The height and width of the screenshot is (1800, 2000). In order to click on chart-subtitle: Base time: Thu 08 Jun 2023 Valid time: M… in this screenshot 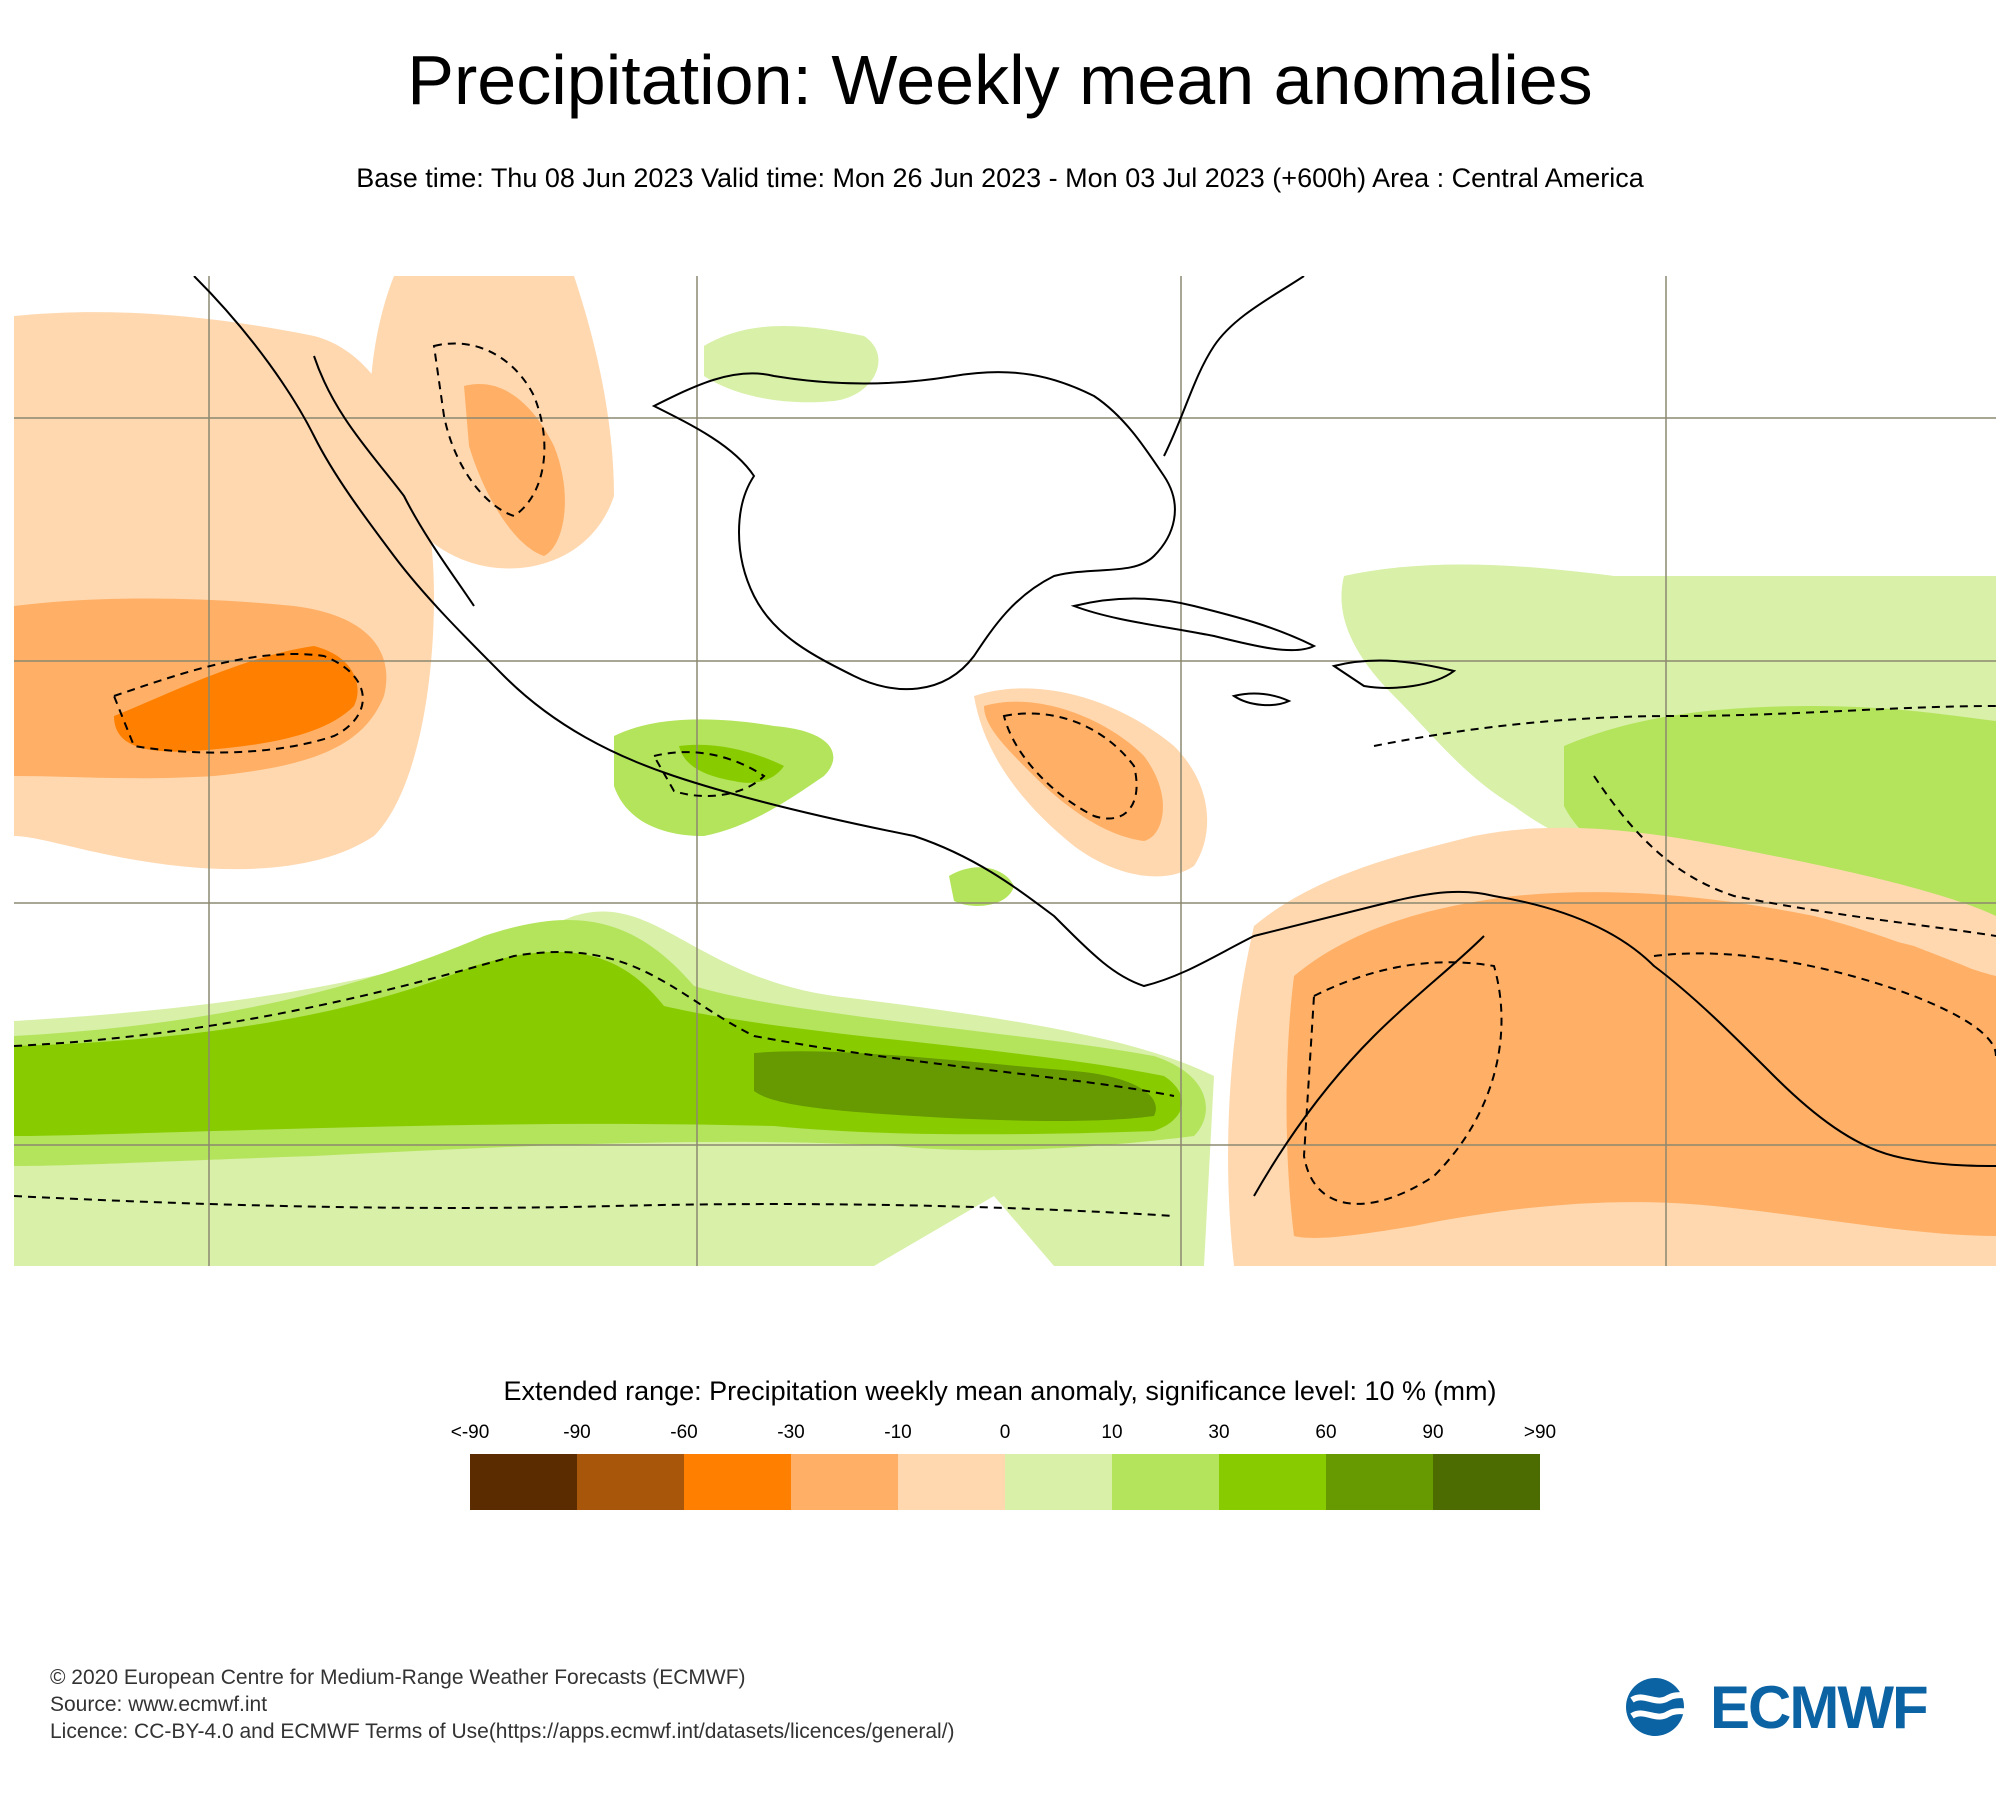, I will do `click(1000, 178)`.